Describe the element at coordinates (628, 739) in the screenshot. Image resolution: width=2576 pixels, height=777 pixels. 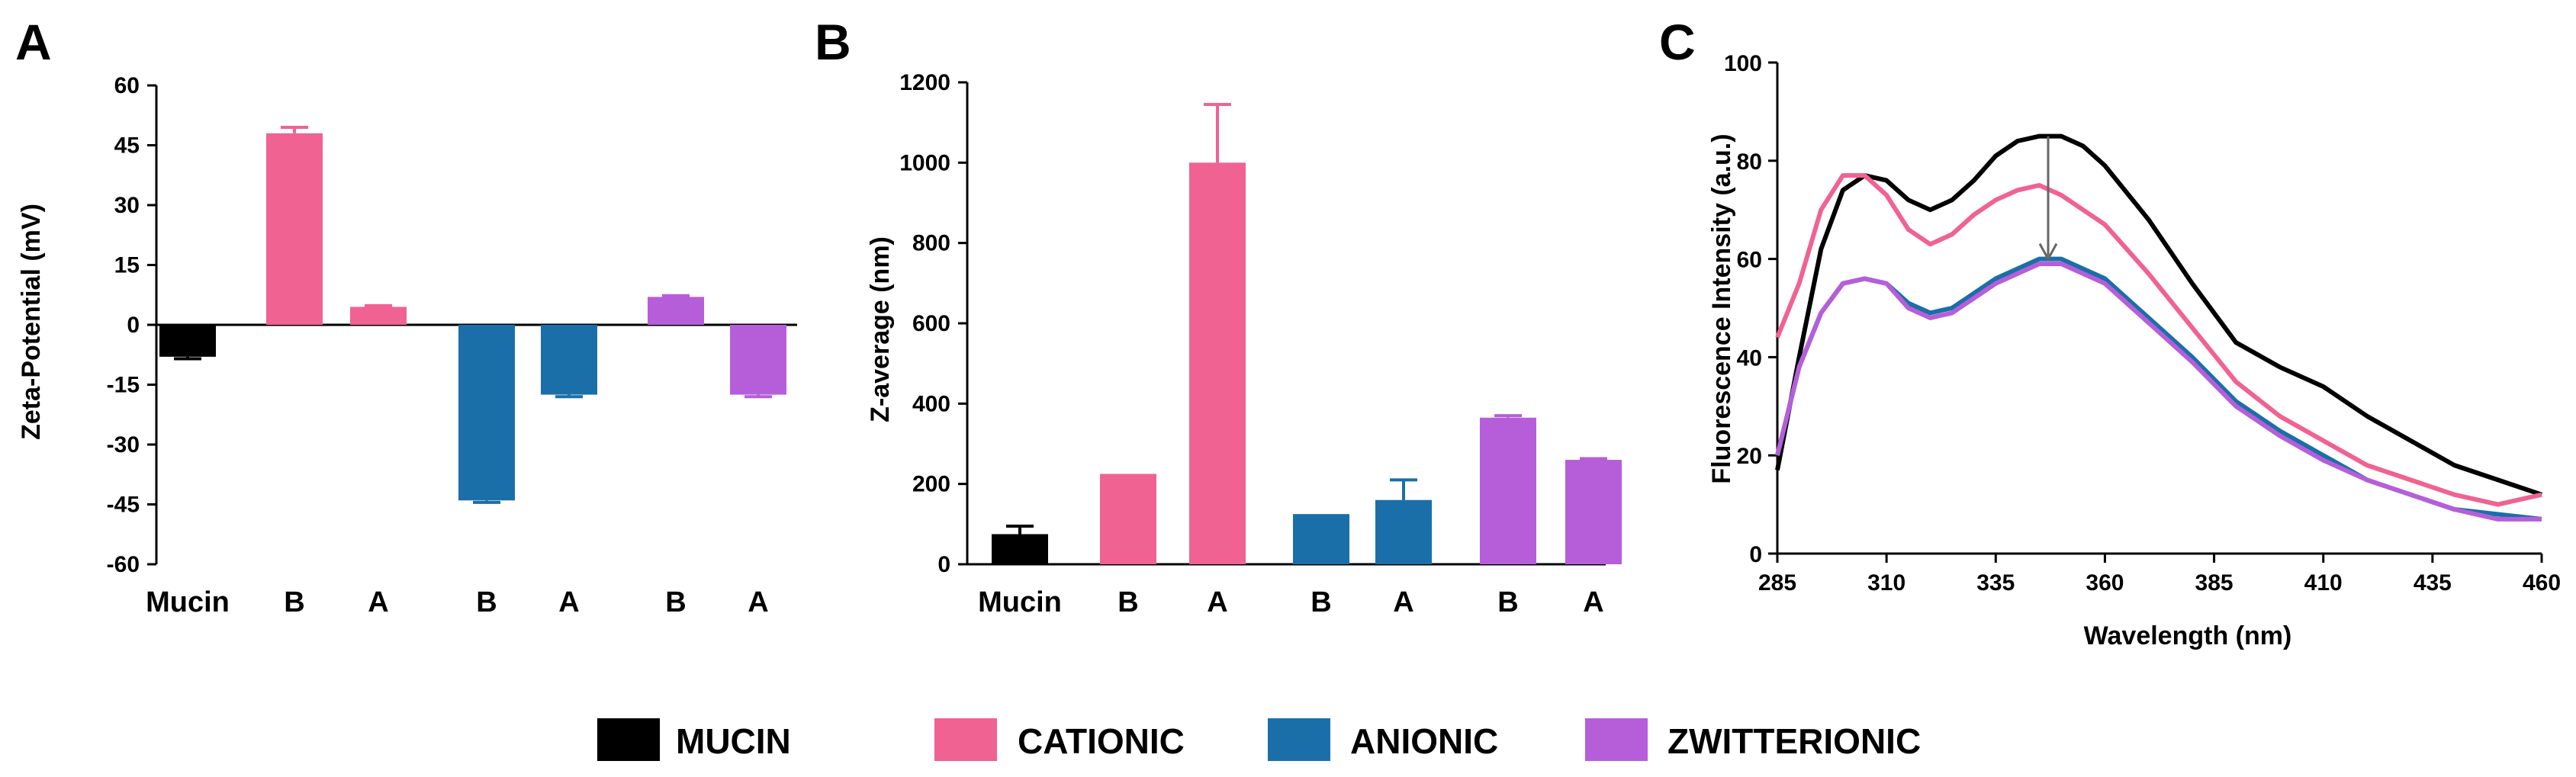
I see `legend-swatch-mucin` at that location.